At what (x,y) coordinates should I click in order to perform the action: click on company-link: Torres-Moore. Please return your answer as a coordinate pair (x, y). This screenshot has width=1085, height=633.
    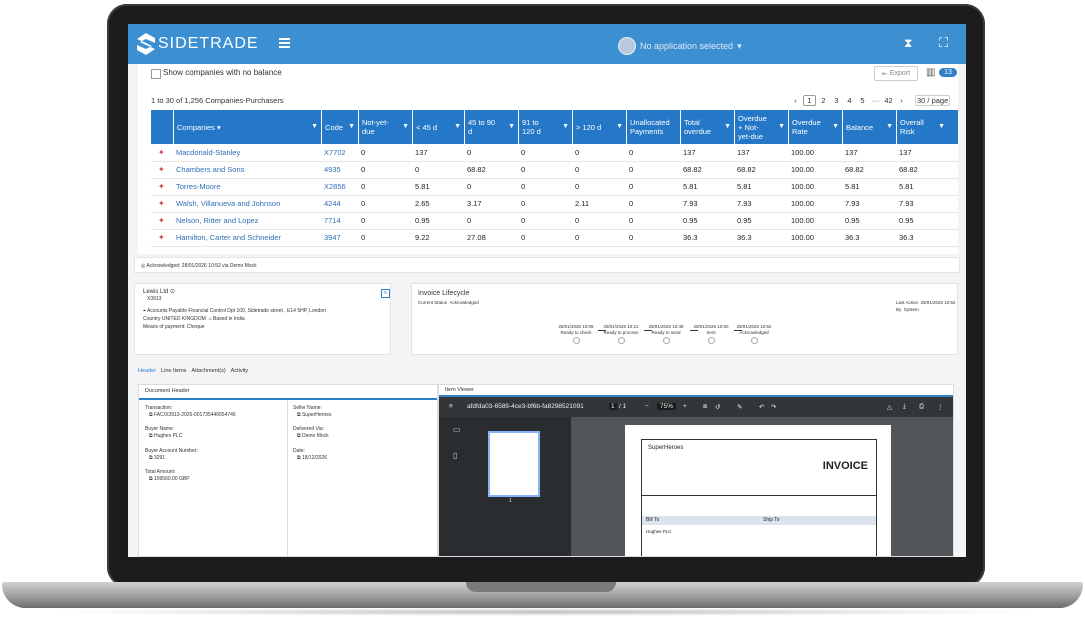
    Looking at the image, I should click on (198, 186).